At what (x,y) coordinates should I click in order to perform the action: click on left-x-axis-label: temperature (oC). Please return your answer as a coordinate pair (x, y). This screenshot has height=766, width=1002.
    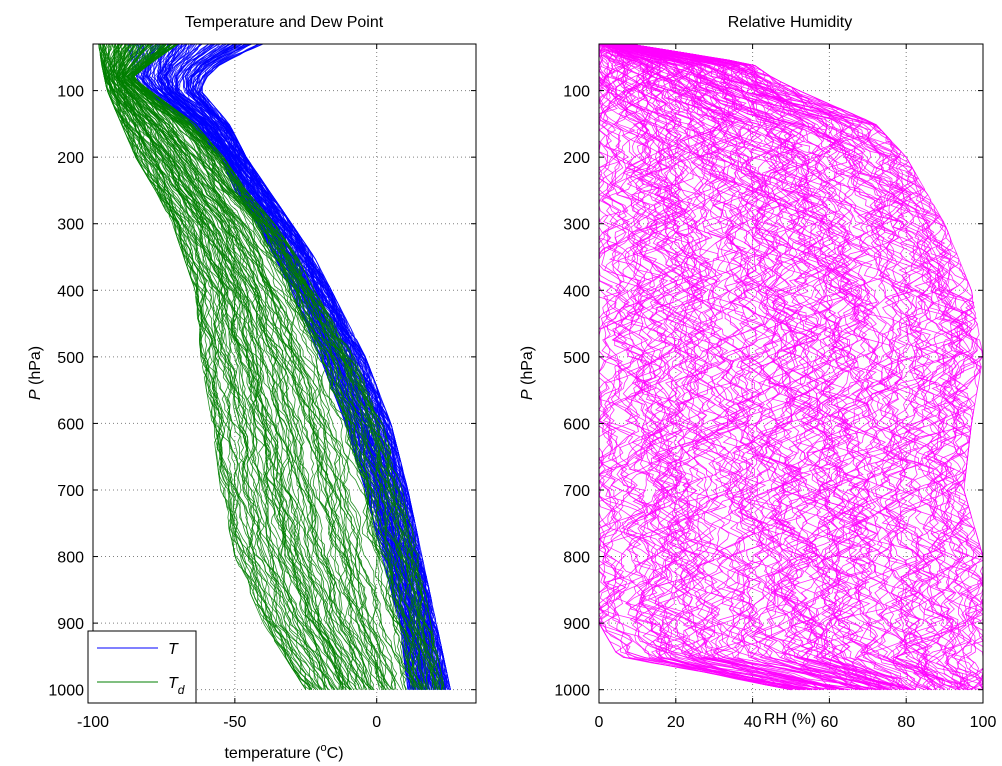
    Looking at the image, I should click on (283, 752).